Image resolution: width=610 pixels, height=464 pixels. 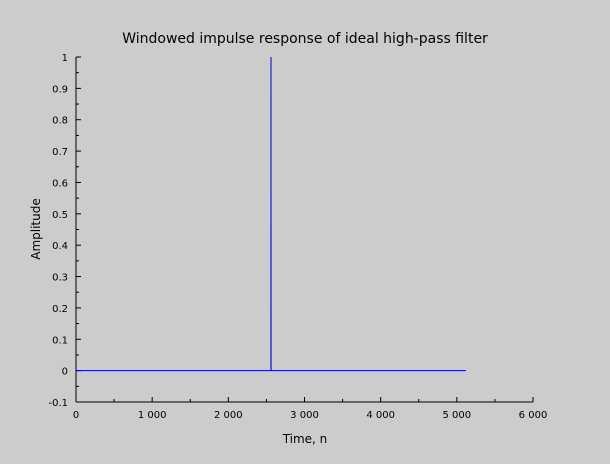 What do you see at coordinates (60, 121) in the screenshot?
I see `y-tick-label: 0.8` at bounding box center [60, 121].